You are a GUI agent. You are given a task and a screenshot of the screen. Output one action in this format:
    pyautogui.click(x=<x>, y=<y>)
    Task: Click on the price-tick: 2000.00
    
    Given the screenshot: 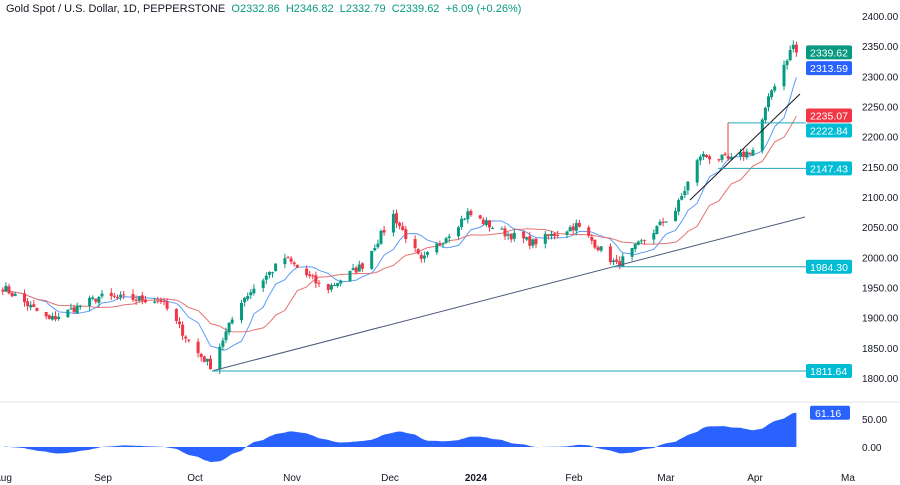 What is the action you would take?
    pyautogui.click(x=880, y=258)
    